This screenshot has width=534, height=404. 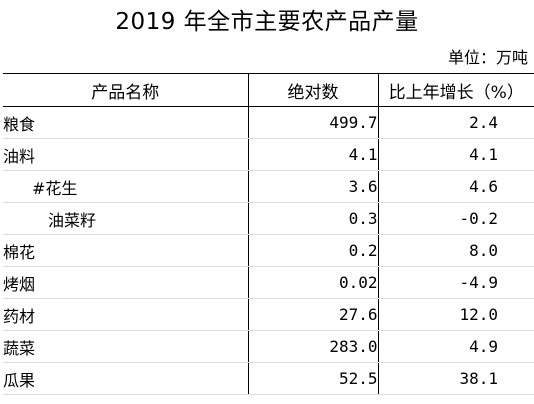 I want to click on table-row: 蔬菜 283.0 4.9, so click(x=268, y=346).